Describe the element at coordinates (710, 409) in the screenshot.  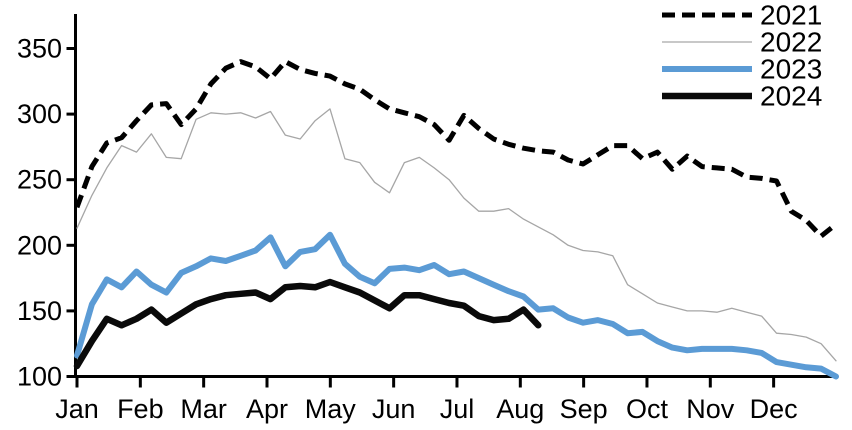
I see `x-tick-label-nov: Nov` at that location.